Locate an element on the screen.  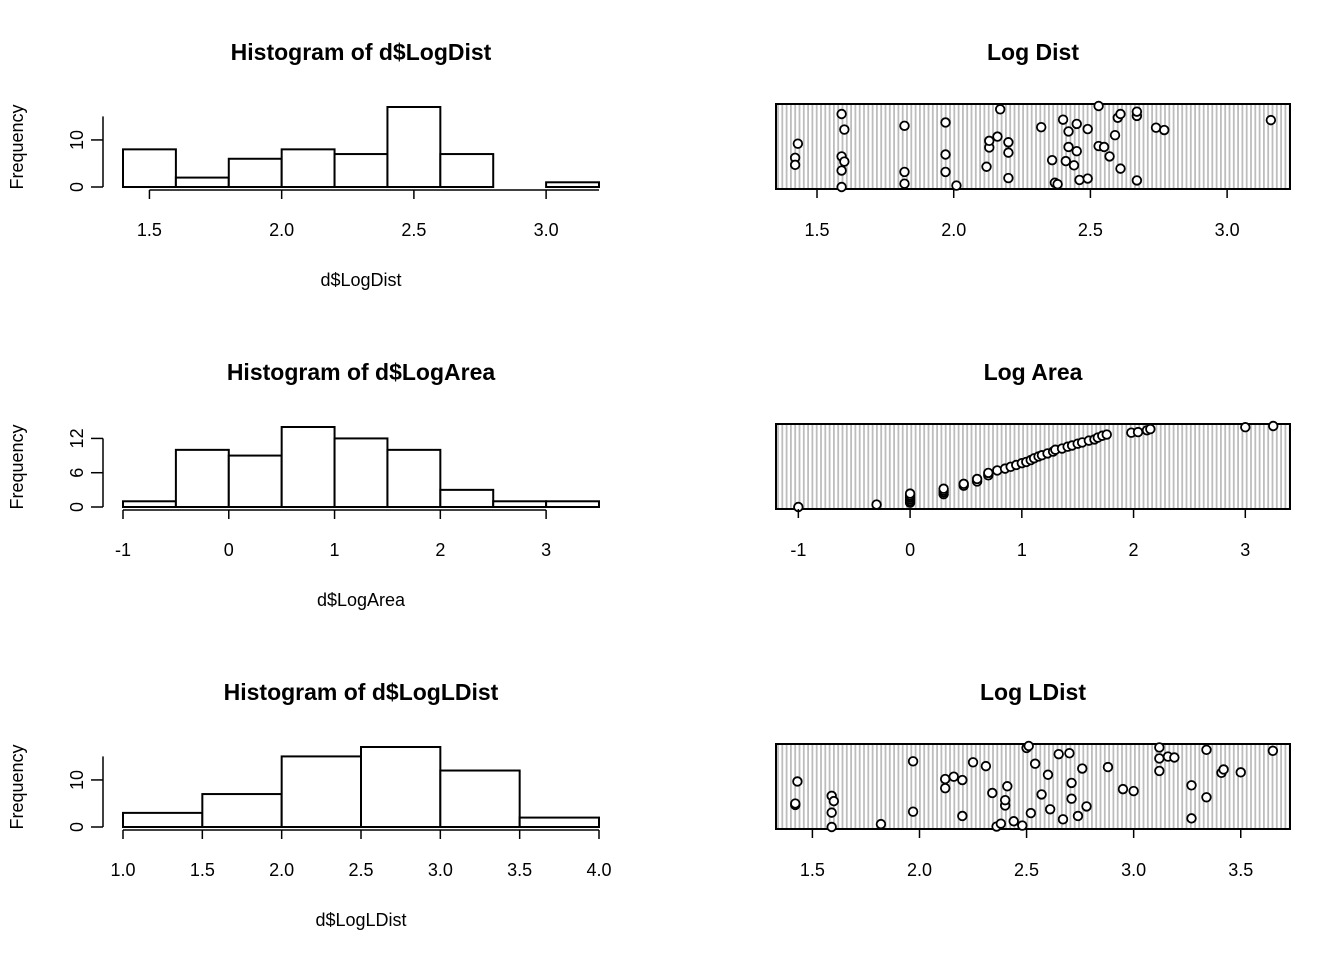
x-tick-label: -1 is located at coordinates (798, 550).